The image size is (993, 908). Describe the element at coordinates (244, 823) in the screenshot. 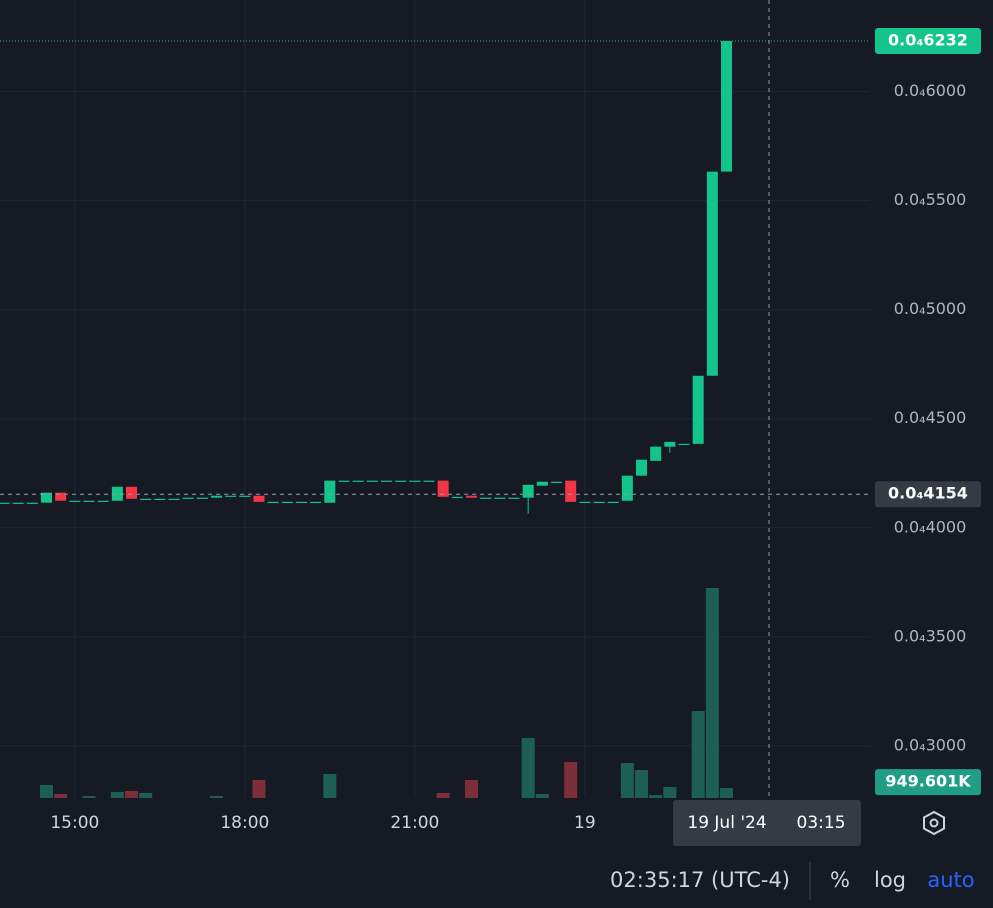

I see `x-tick-label: 18:00` at that location.